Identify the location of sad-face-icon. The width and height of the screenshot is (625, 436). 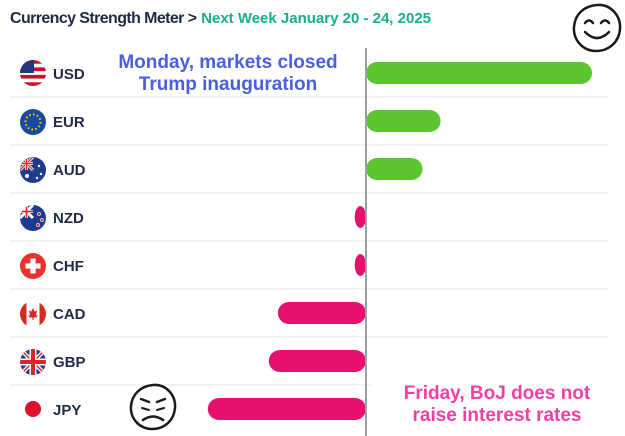
(153, 407).